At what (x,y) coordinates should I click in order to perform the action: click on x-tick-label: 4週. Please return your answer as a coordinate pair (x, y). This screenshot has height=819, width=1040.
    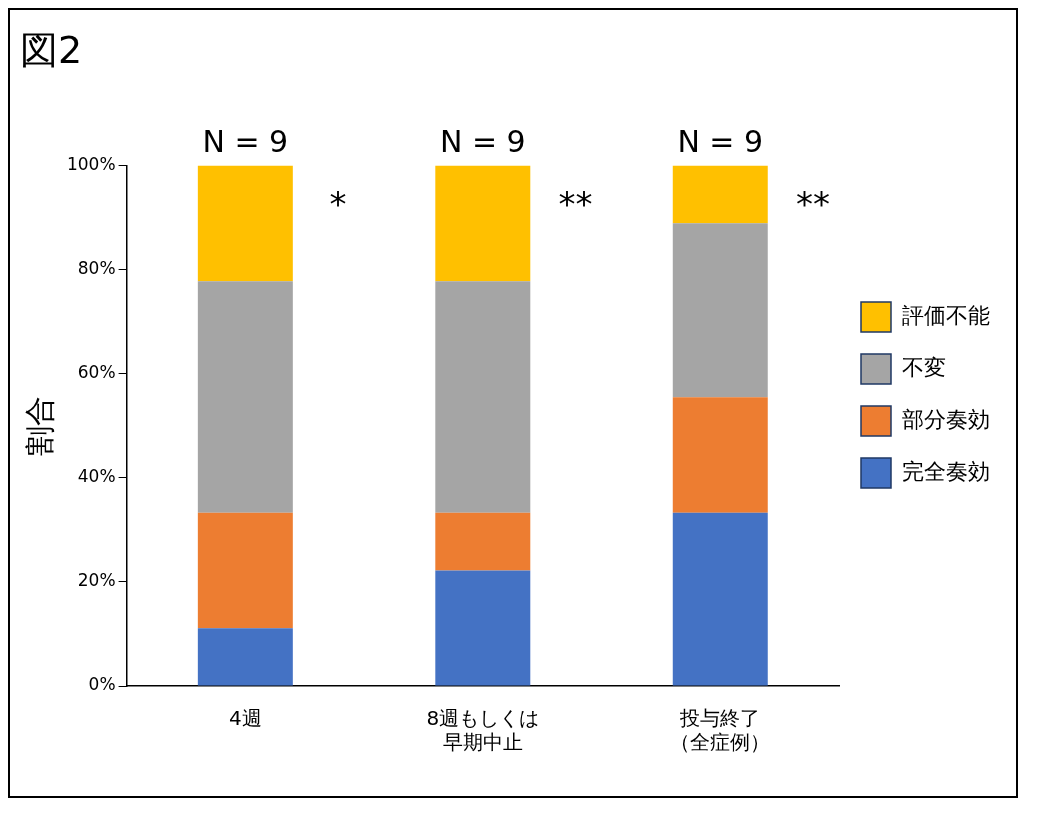
    Looking at the image, I should click on (245, 718).